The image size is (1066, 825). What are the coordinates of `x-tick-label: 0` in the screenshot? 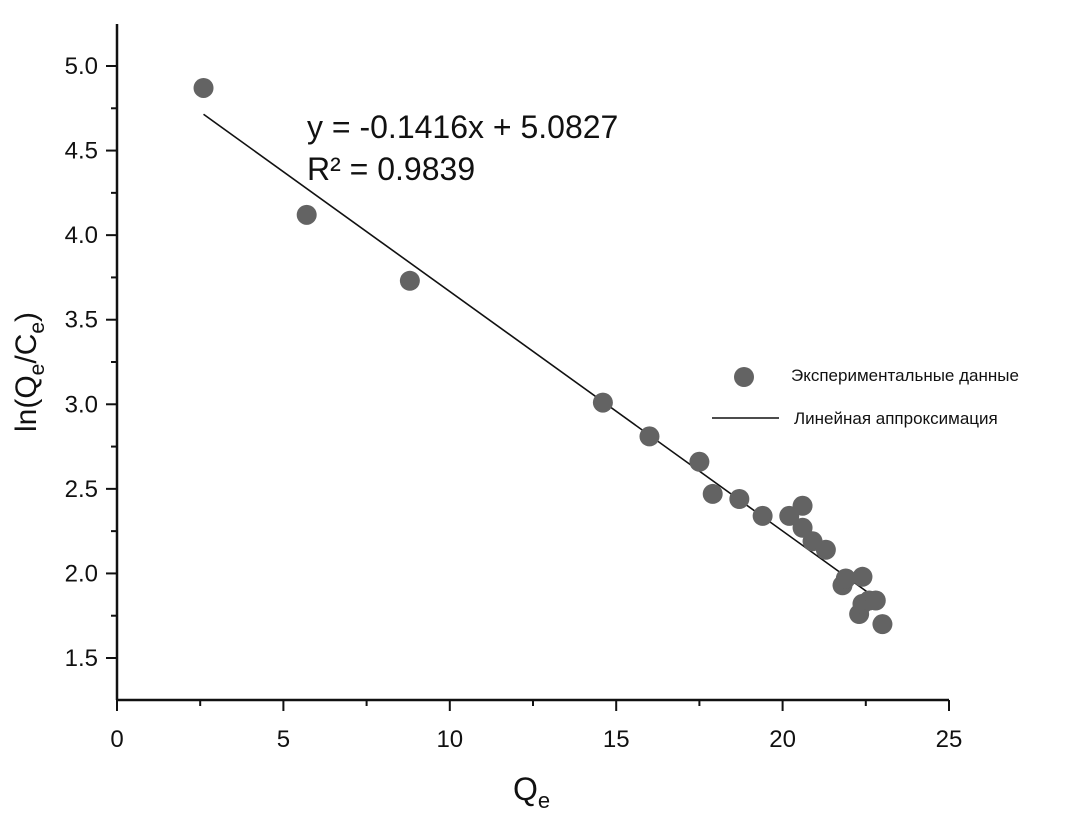 It's located at (116, 739).